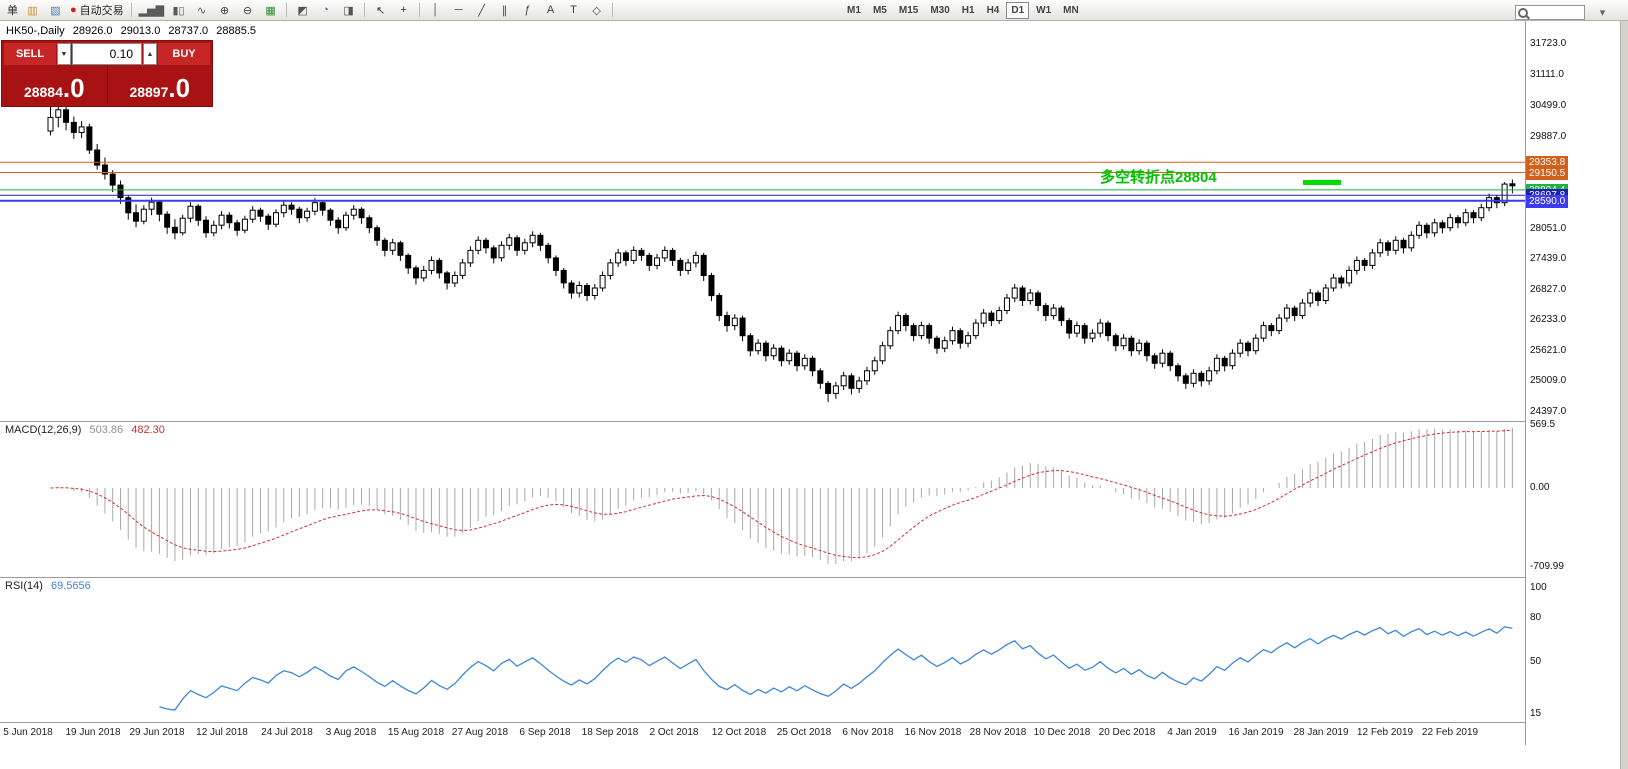 The height and width of the screenshot is (769, 1628). Describe the element at coordinates (458, 10) in the screenshot. I see `horizontal-line-icon: ─` at that location.